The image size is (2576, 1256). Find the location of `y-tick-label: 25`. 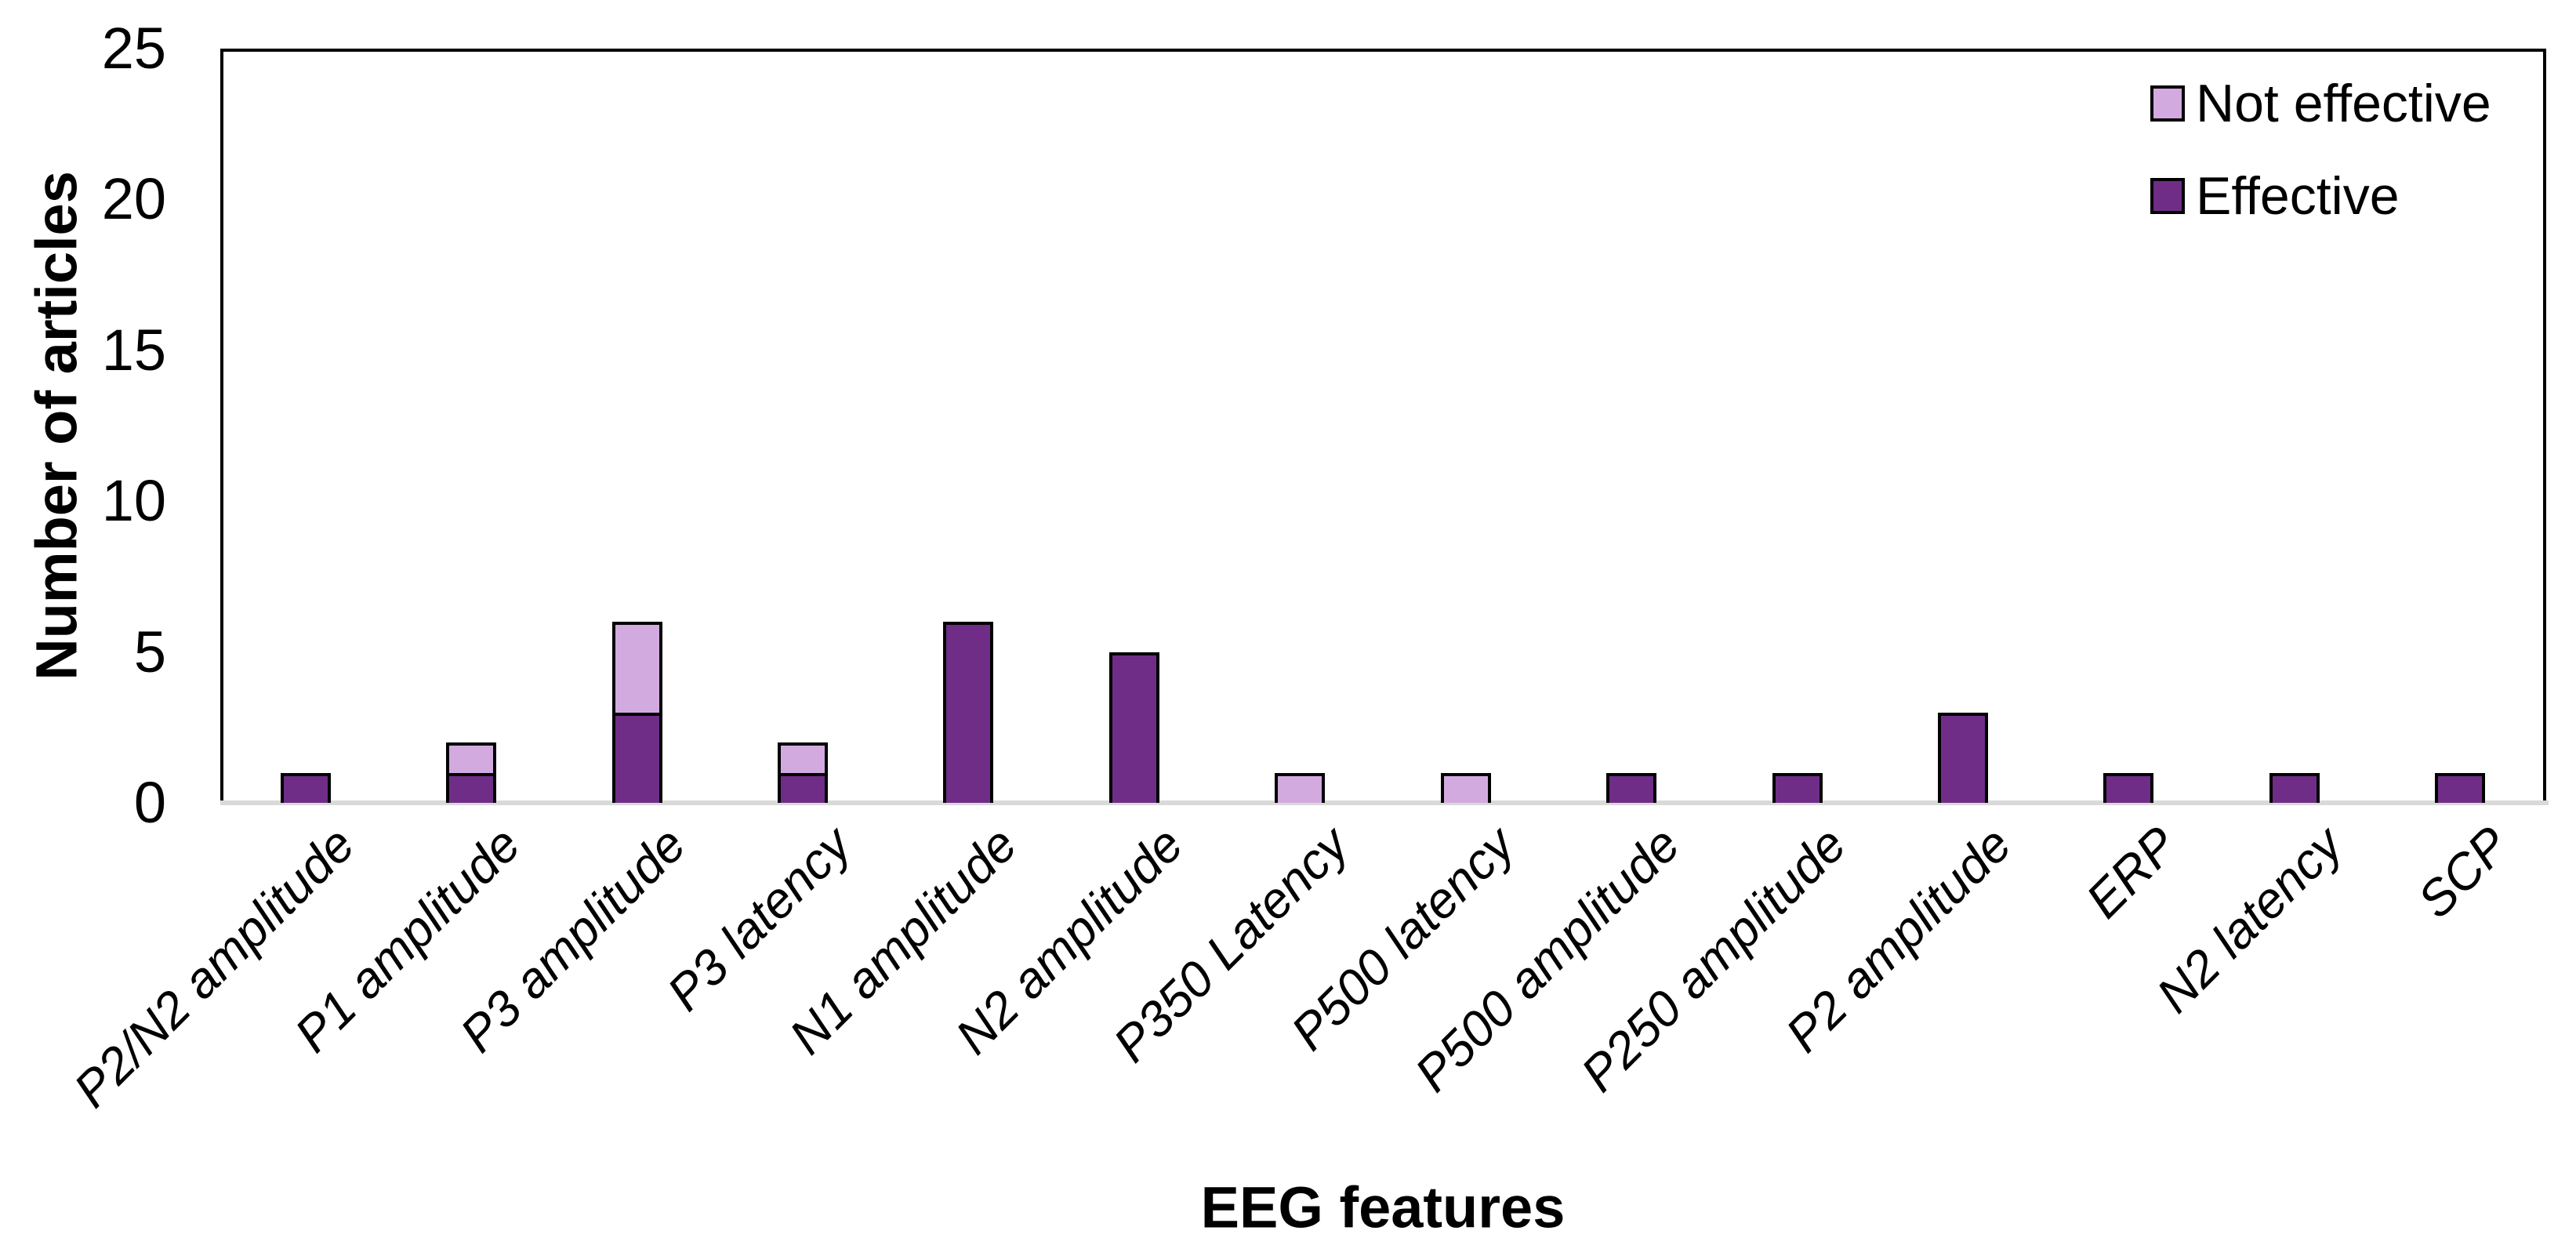

y-tick-label: 25 is located at coordinates (133, 48).